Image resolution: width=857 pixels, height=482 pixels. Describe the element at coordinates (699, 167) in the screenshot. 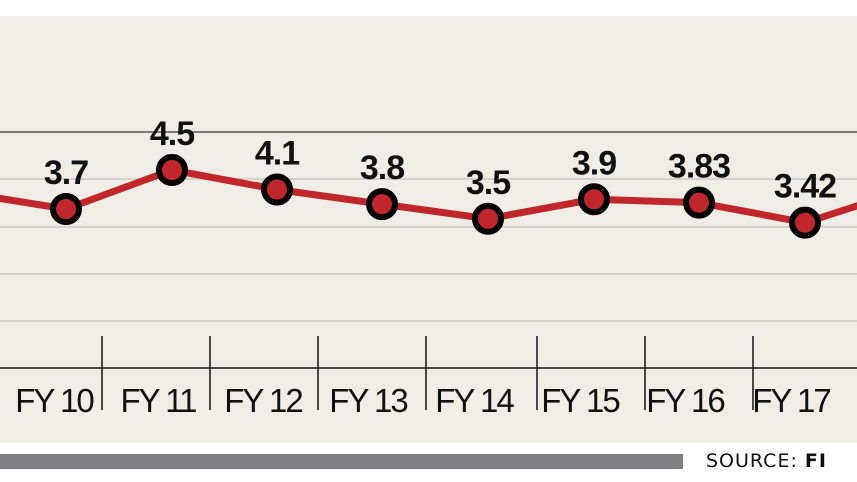

I see `data-label: 3.83` at that location.